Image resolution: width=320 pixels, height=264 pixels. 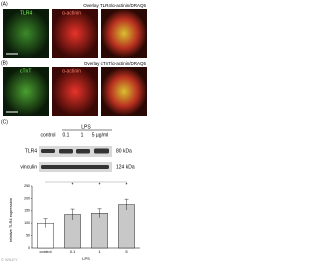 What do you see at coordinates (114, 5) in the screenshot?
I see `image-label: Overlay TLR4/α-actinin/DRAQ5` at bounding box center [114, 5].